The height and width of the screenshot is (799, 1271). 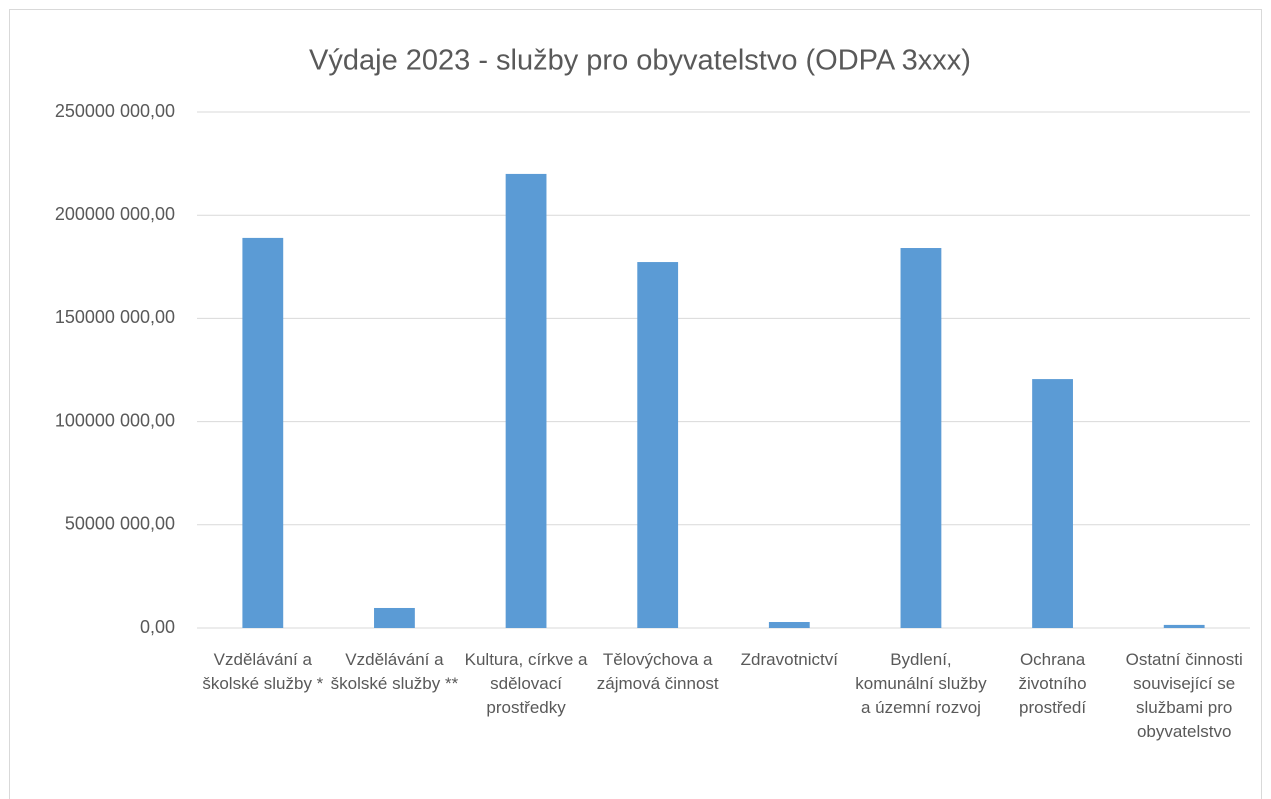 What do you see at coordinates (263, 671) in the screenshot?
I see `x-tick-label: Vzdělávání a školské služby *` at bounding box center [263, 671].